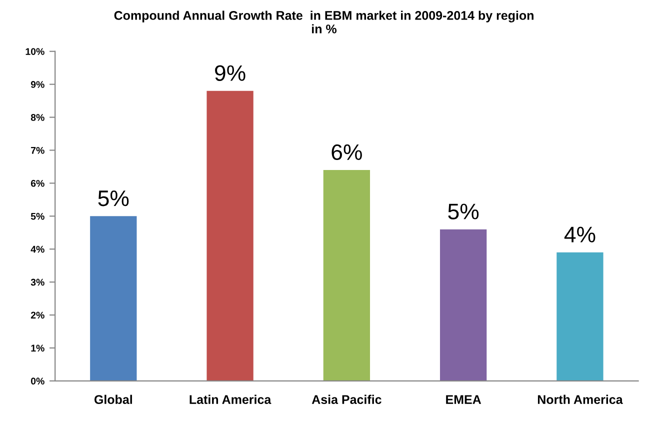  I want to click on x-tick-label: EMEA, so click(464, 399).